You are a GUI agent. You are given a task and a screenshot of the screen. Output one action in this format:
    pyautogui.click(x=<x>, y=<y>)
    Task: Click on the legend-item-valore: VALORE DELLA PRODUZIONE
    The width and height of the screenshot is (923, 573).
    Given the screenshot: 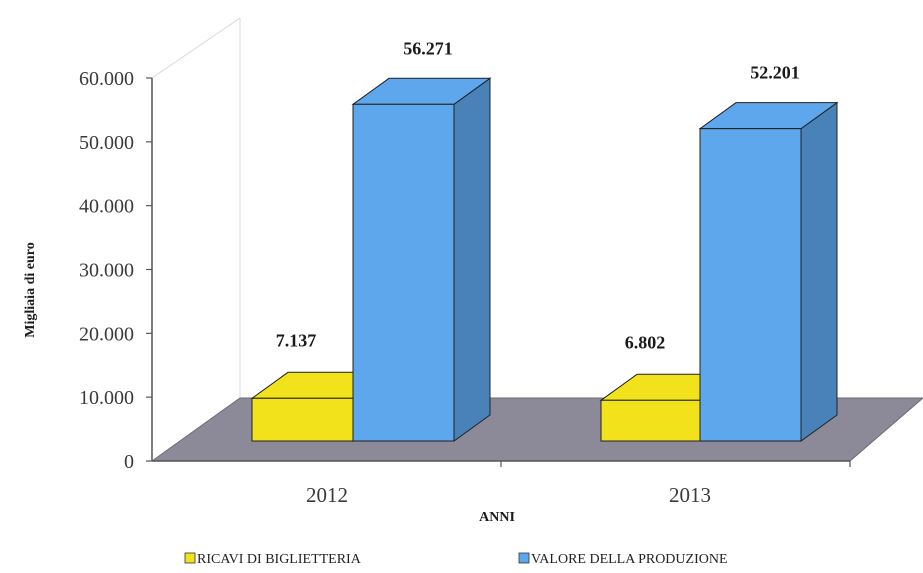 What is the action you would take?
    pyautogui.click(x=623, y=559)
    